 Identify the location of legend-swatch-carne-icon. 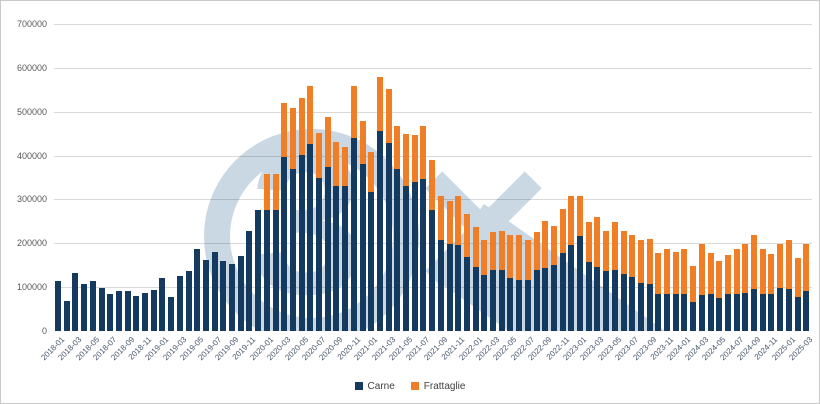
(358, 386).